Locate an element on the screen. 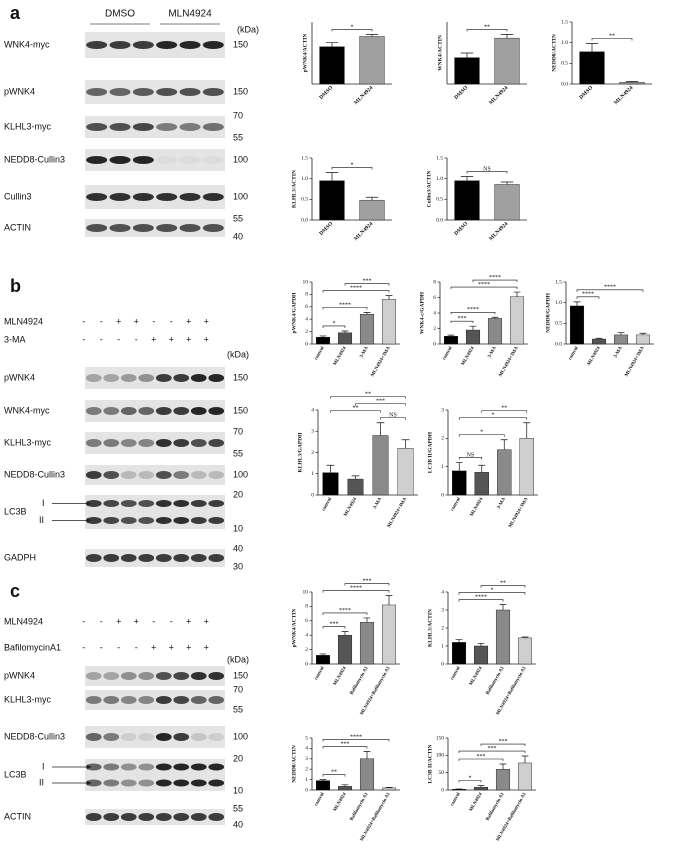  y-tick-label: 1 is located at coordinates (306, 780).